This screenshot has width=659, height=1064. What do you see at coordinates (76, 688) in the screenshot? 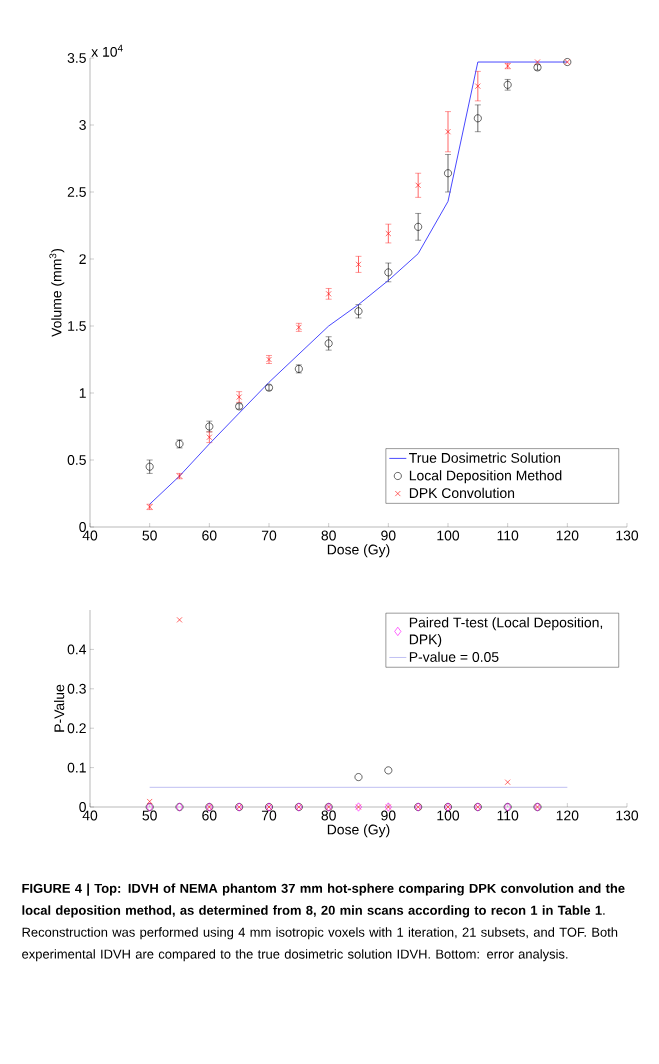
I see `y-tick-label: 0.3` at bounding box center [76, 688].